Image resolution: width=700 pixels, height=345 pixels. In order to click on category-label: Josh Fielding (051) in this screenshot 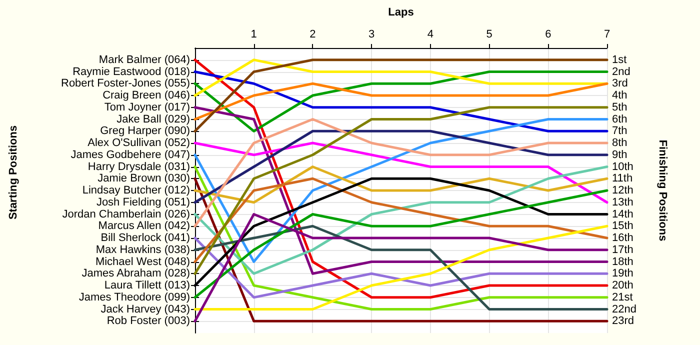, I will do `click(143, 202)`.